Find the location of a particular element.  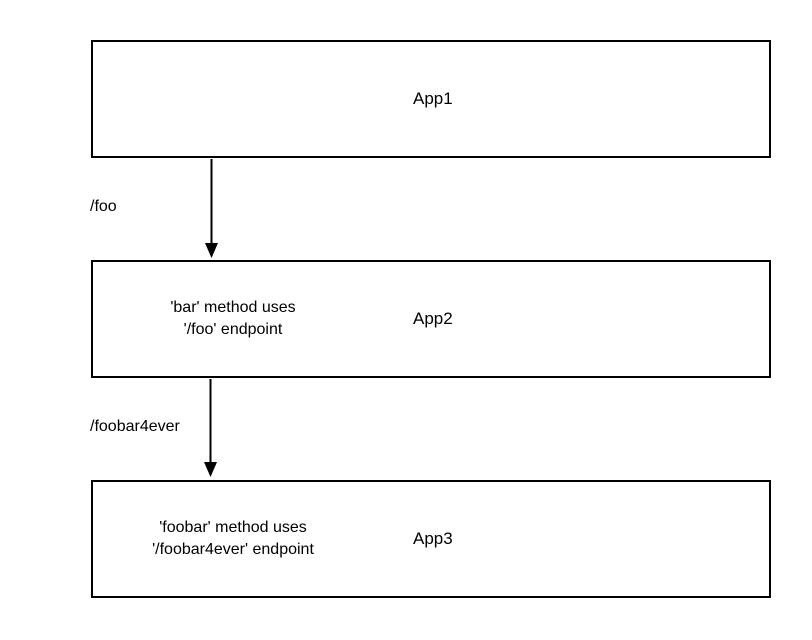

app3-note-line1: 'foobar' method uses is located at coordinates (233, 527).